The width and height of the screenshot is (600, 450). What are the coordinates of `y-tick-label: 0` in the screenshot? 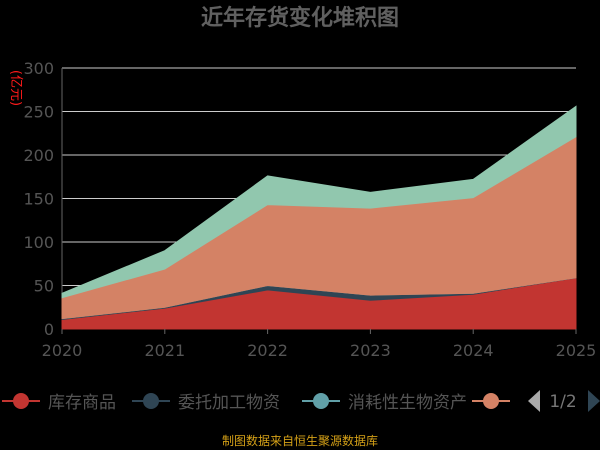 It's located at (49, 329).